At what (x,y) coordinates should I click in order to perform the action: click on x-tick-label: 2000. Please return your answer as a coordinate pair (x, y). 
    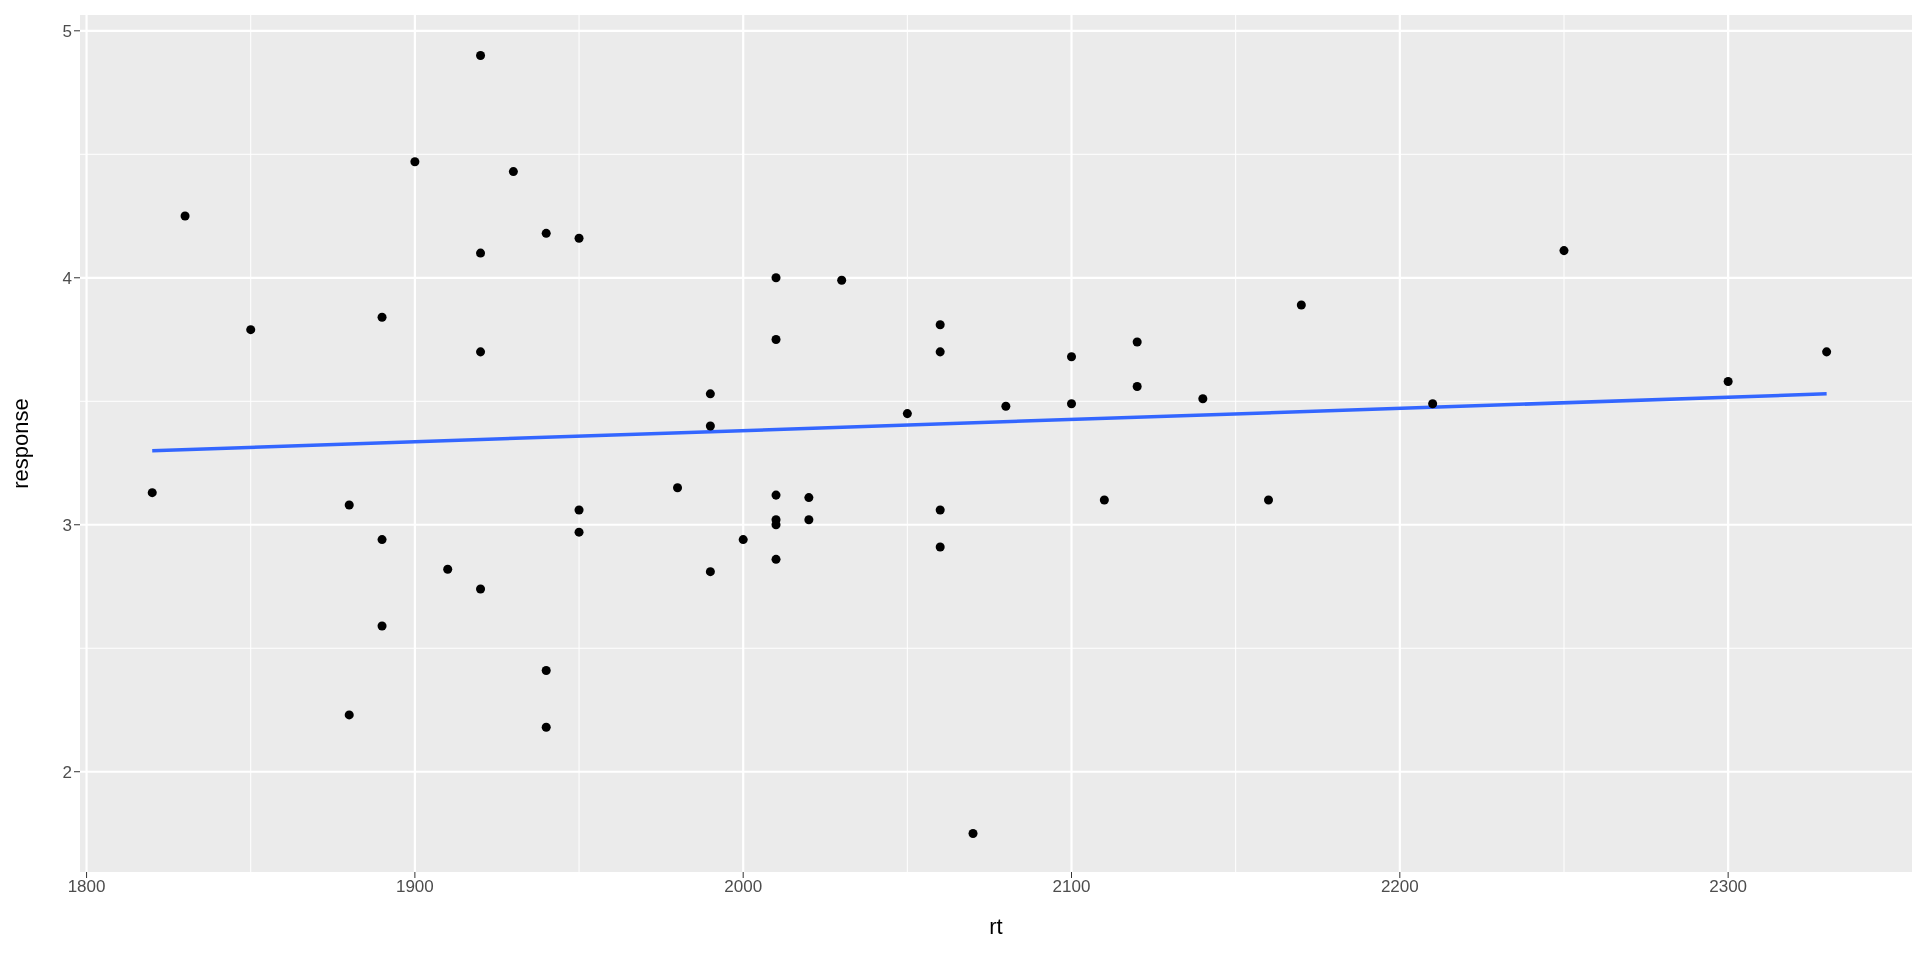
    Looking at the image, I should click on (743, 887).